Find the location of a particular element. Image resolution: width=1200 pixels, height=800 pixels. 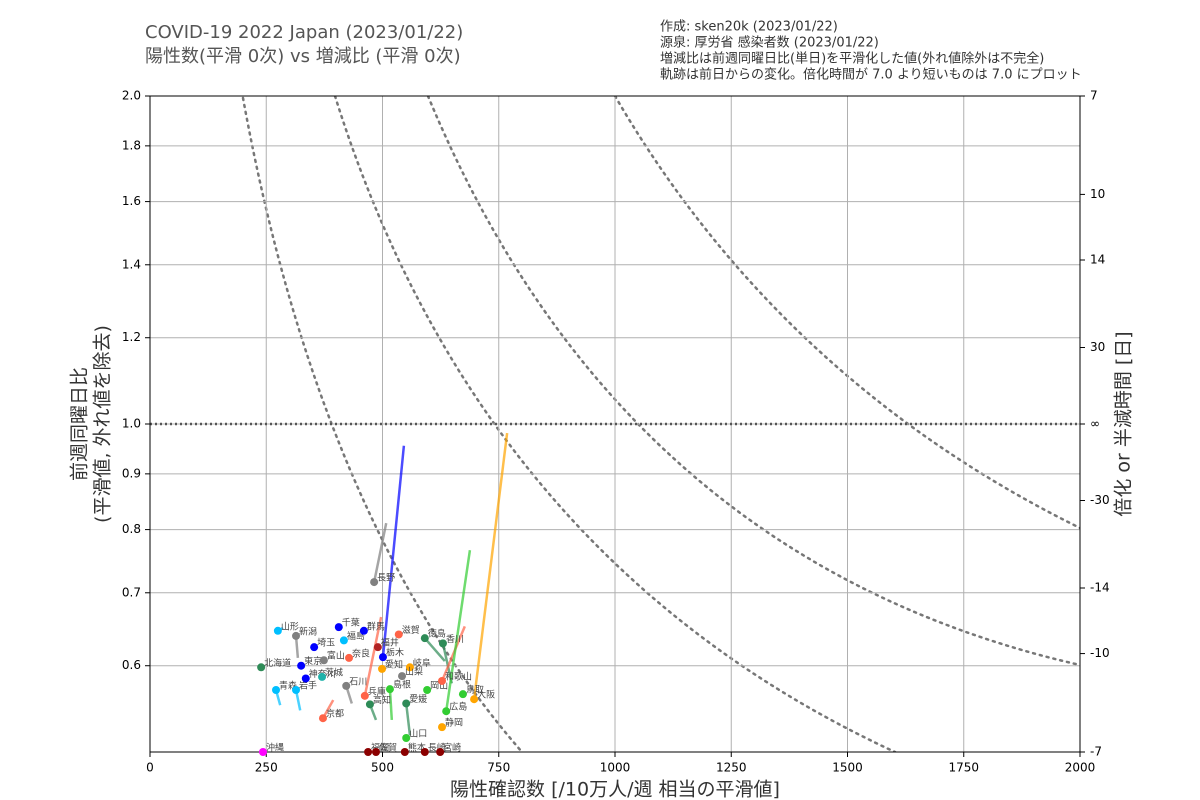

y-tick-label: 0.9 is located at coordinates (131, 473).